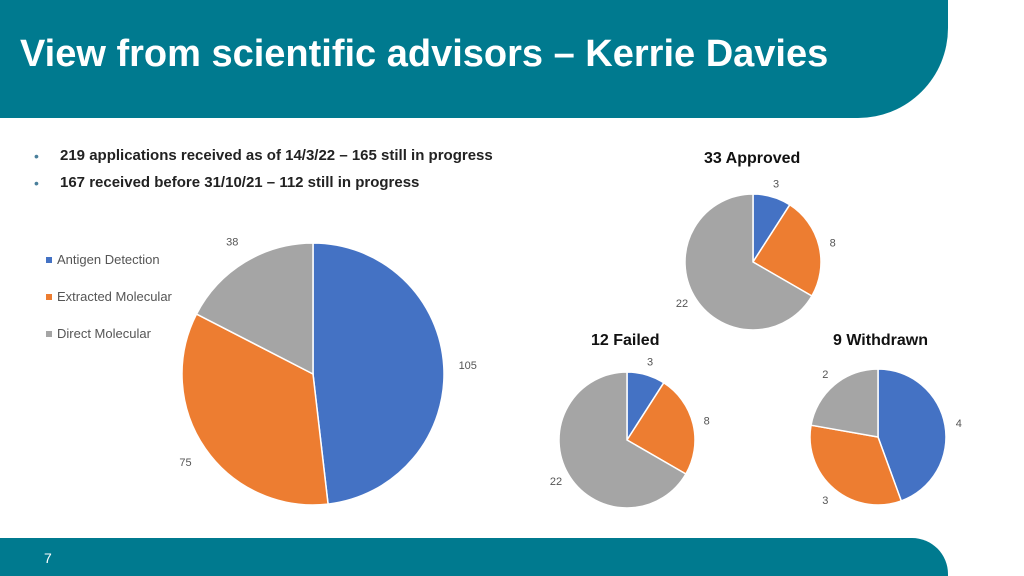 The height and width of the screenshot is (576, 1024). What do you see at coordinates (468, 366) in the screenshot?
I see `pie-data-label: 105` at bounding box center [468, 366].